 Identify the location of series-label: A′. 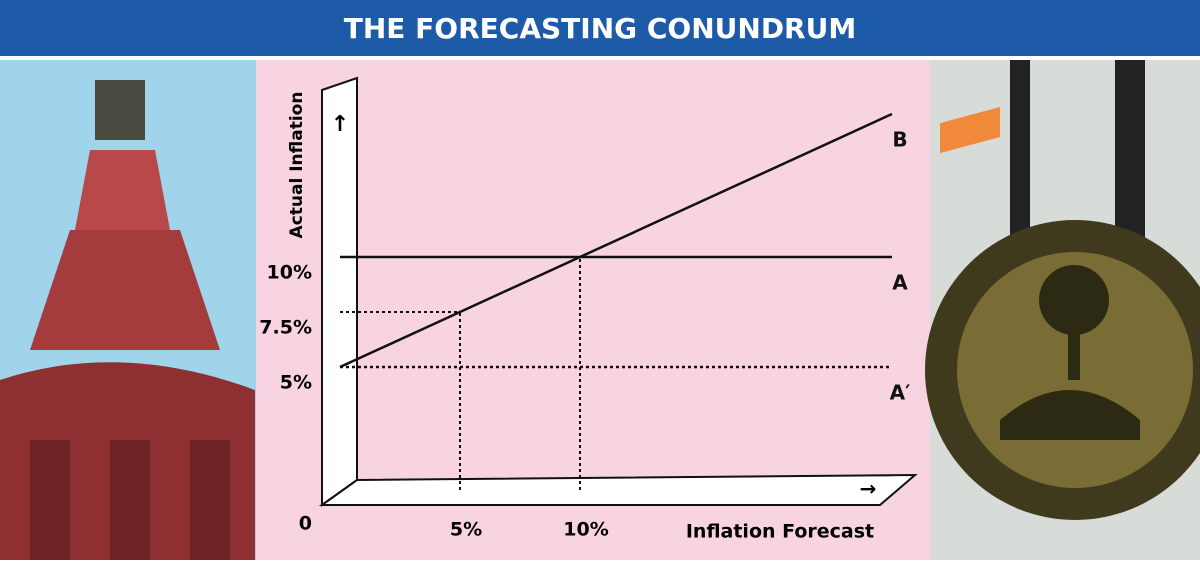
(900, 393).